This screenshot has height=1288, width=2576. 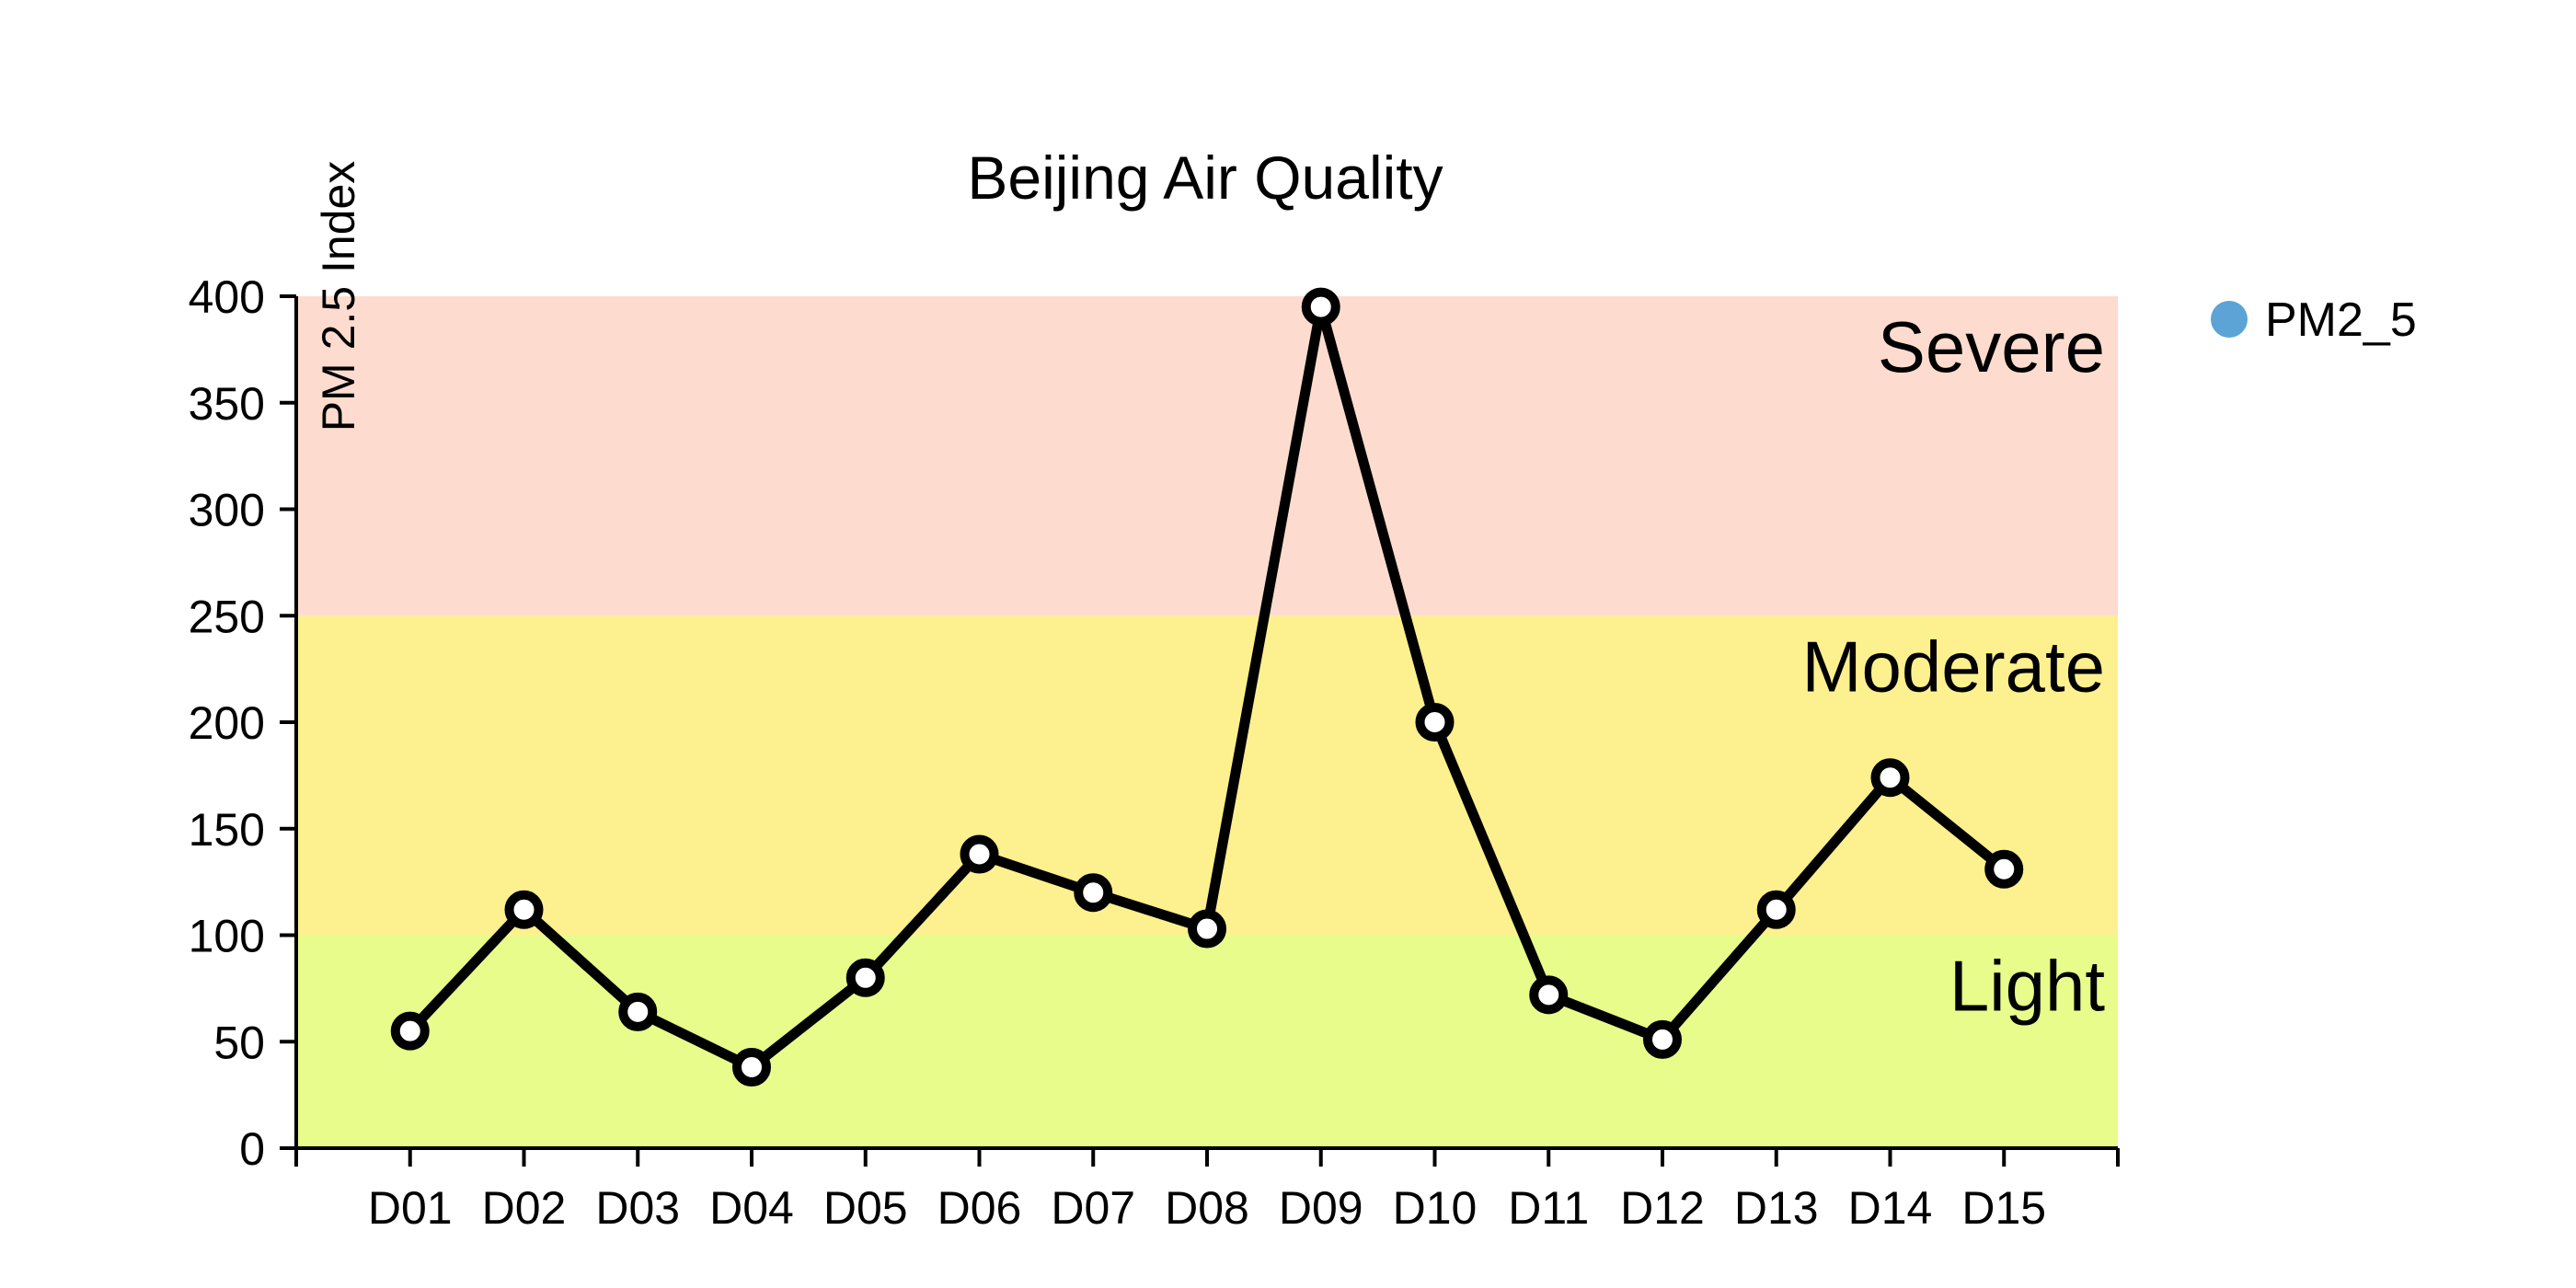 What do you see at coordinates (638, 1011) in the screenshot?
I see `data-point-d03` at bounding box center [638, 1011].